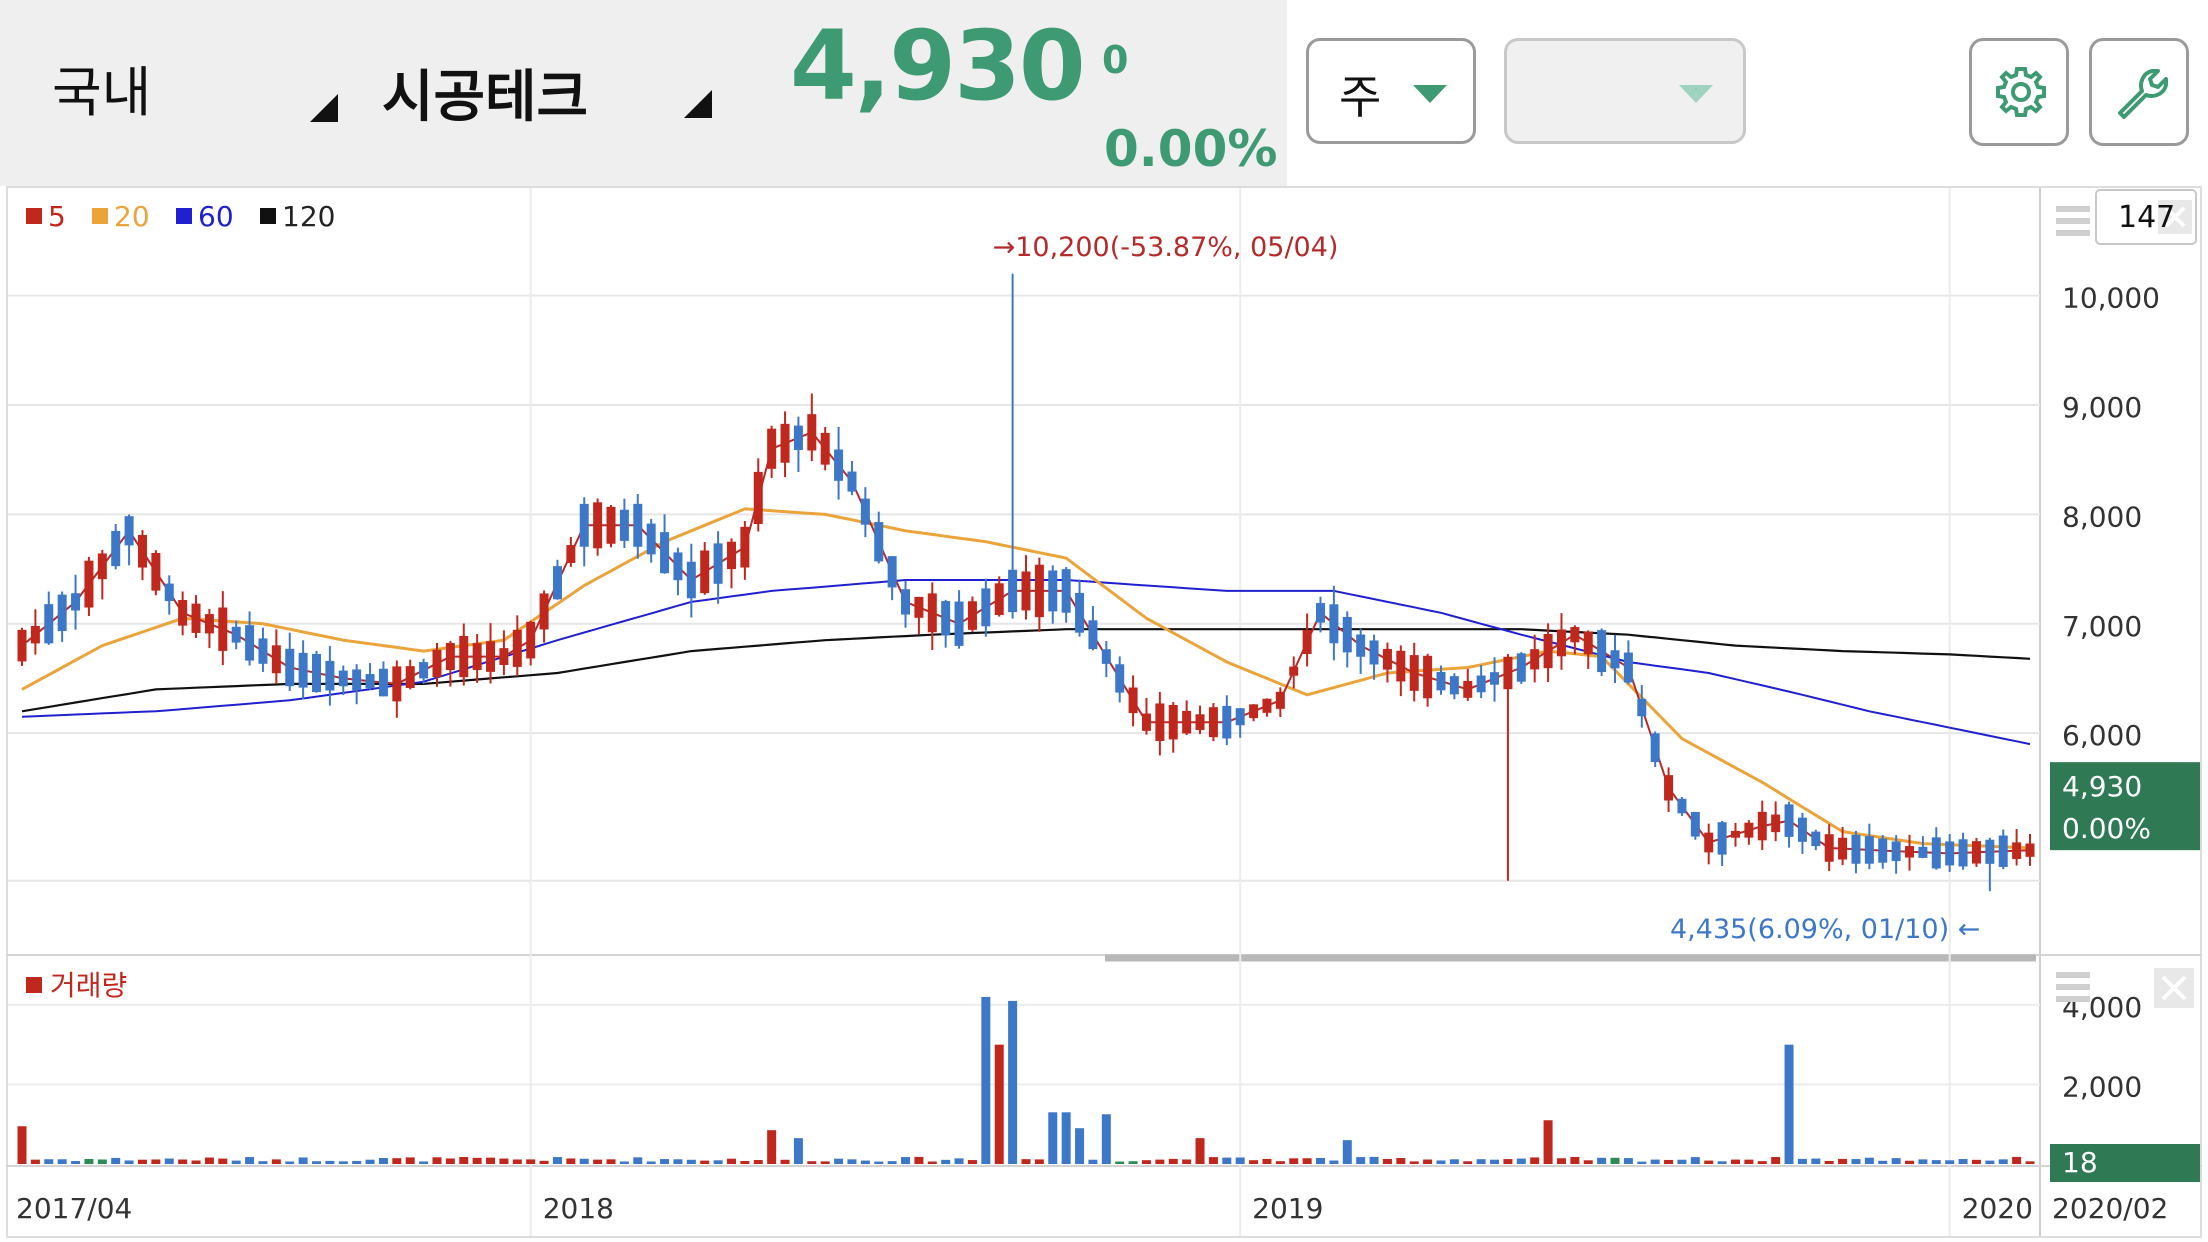 Image resolution: width=2208 pixels, height=1242 pixels. What do you see at coordinates (102, 92) in the screenshot?
I see `market-select: 국내` at bounding box center [102, 92].